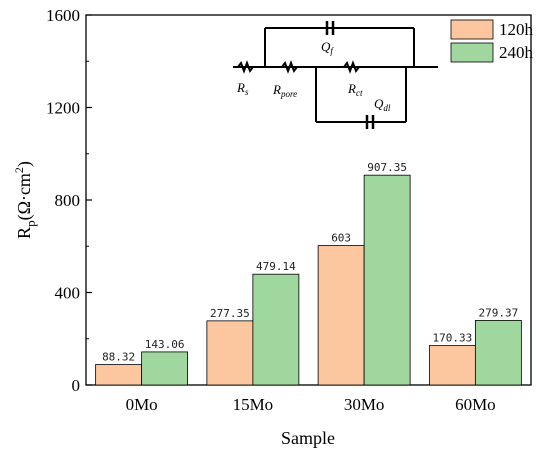 The height and width of the screenshot is (454, 550). I want to click on x-tick-label: 15Mo, so click(253, 404).